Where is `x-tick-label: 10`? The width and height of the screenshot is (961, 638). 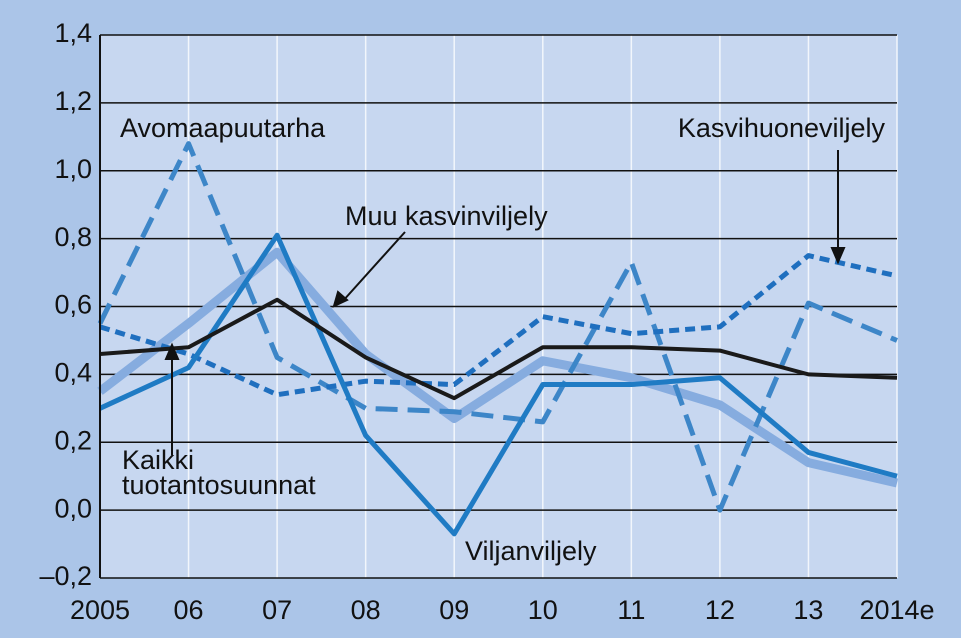
x-tick-label: 10 is located at coordinates (543, 610).